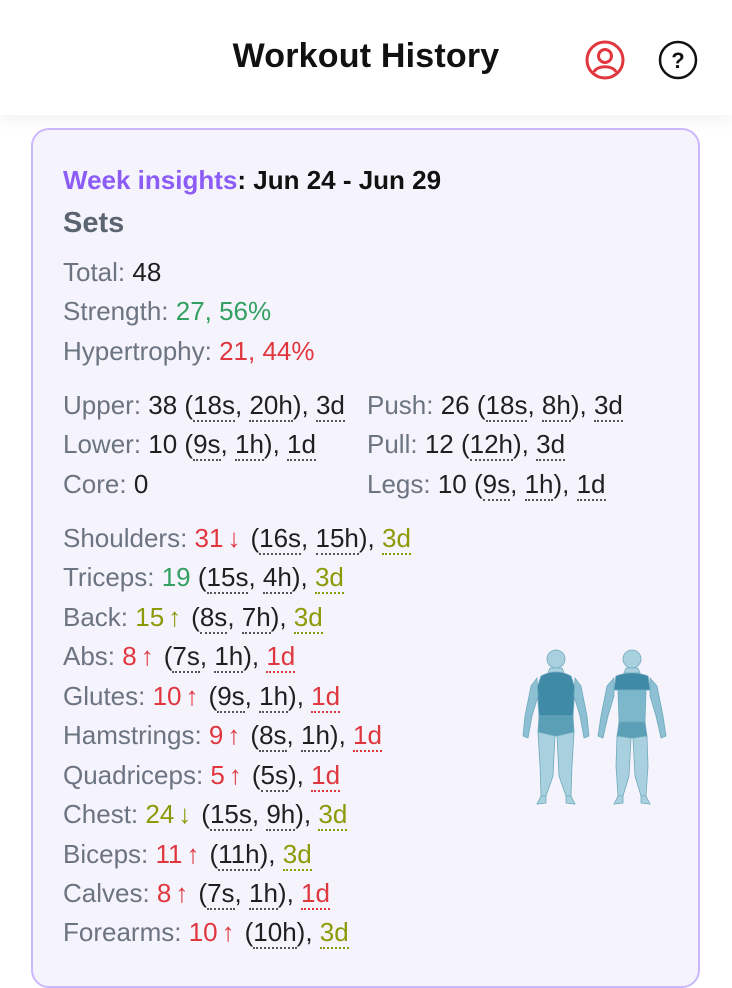 The image size is (732, 988). I want to click on hypertrophy-sets-value: 11h, so click(239, 855).